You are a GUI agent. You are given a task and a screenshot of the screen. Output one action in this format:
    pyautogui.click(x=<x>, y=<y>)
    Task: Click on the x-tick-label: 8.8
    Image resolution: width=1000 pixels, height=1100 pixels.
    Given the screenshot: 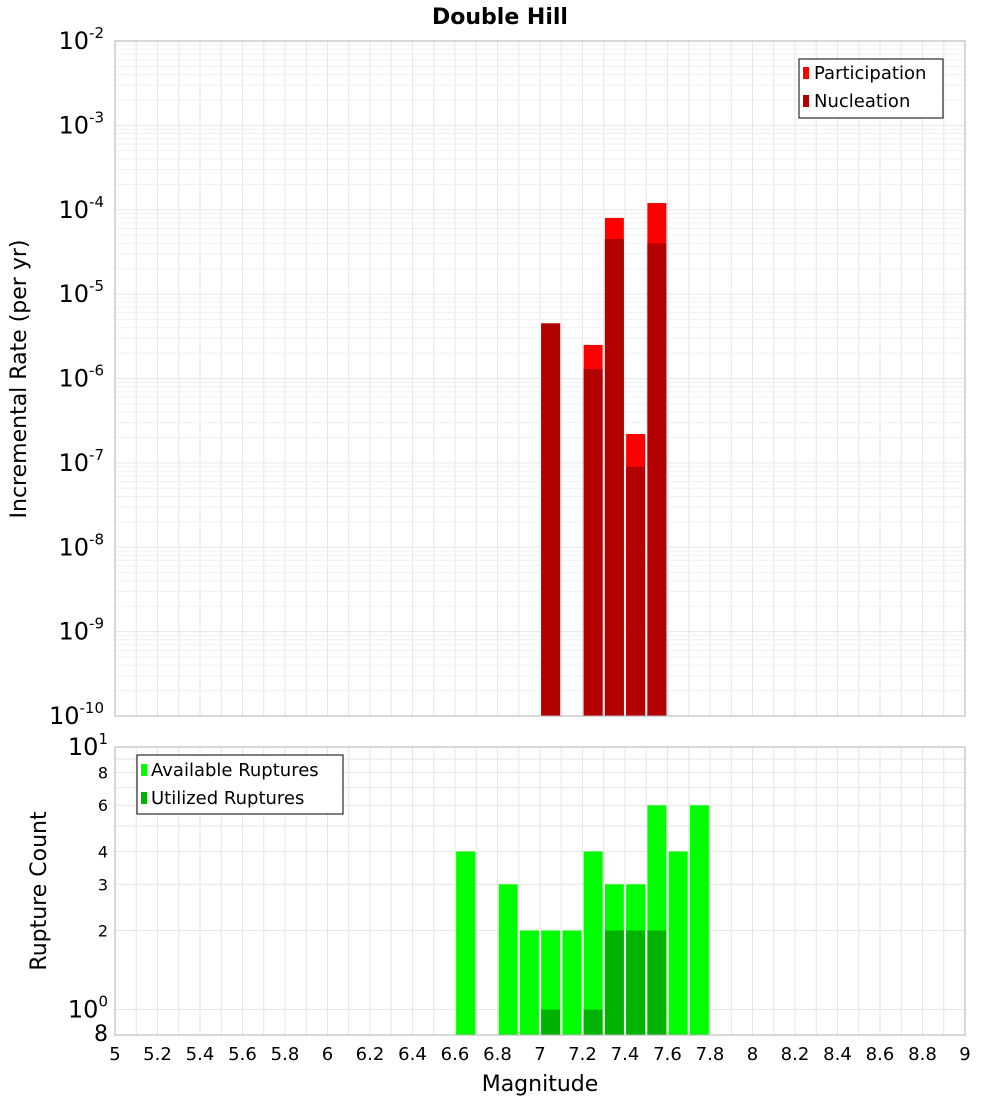 What is the action you would take?
    pyautogui.click(x=922, y=1054)
    